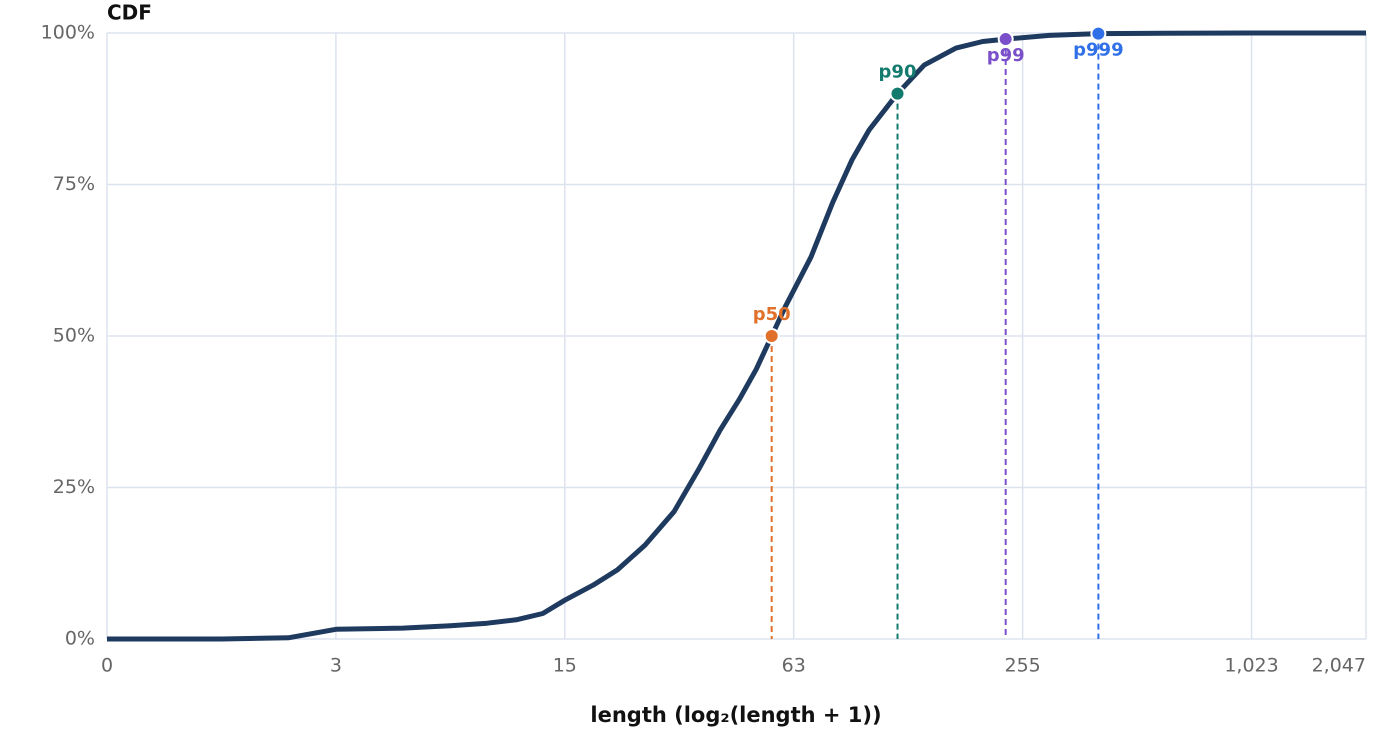  Describe the element at coordinates (74, 487) in the screenshot. I see `y-tick-label: 25%` at that location.